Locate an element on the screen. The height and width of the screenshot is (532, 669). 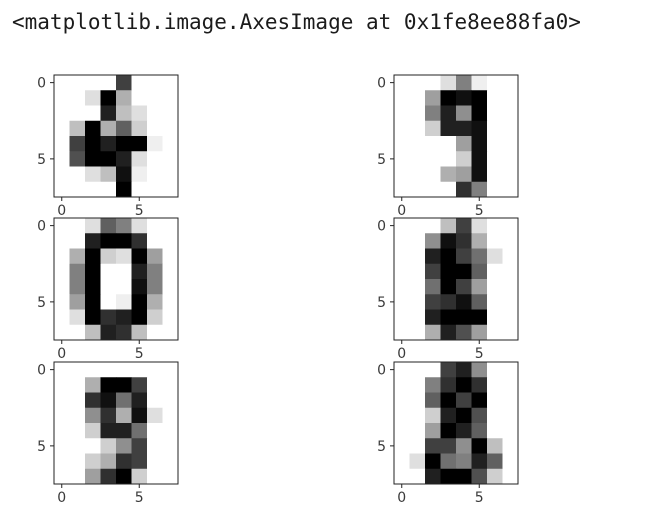
y-tick-label: 5 is located at coordinates (381, 447).